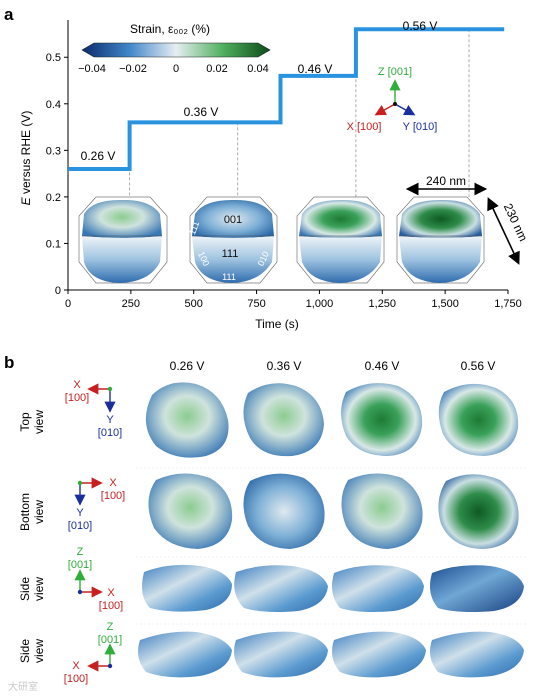  I want to click on x-axis-label: Time (s), so click(277, 324).